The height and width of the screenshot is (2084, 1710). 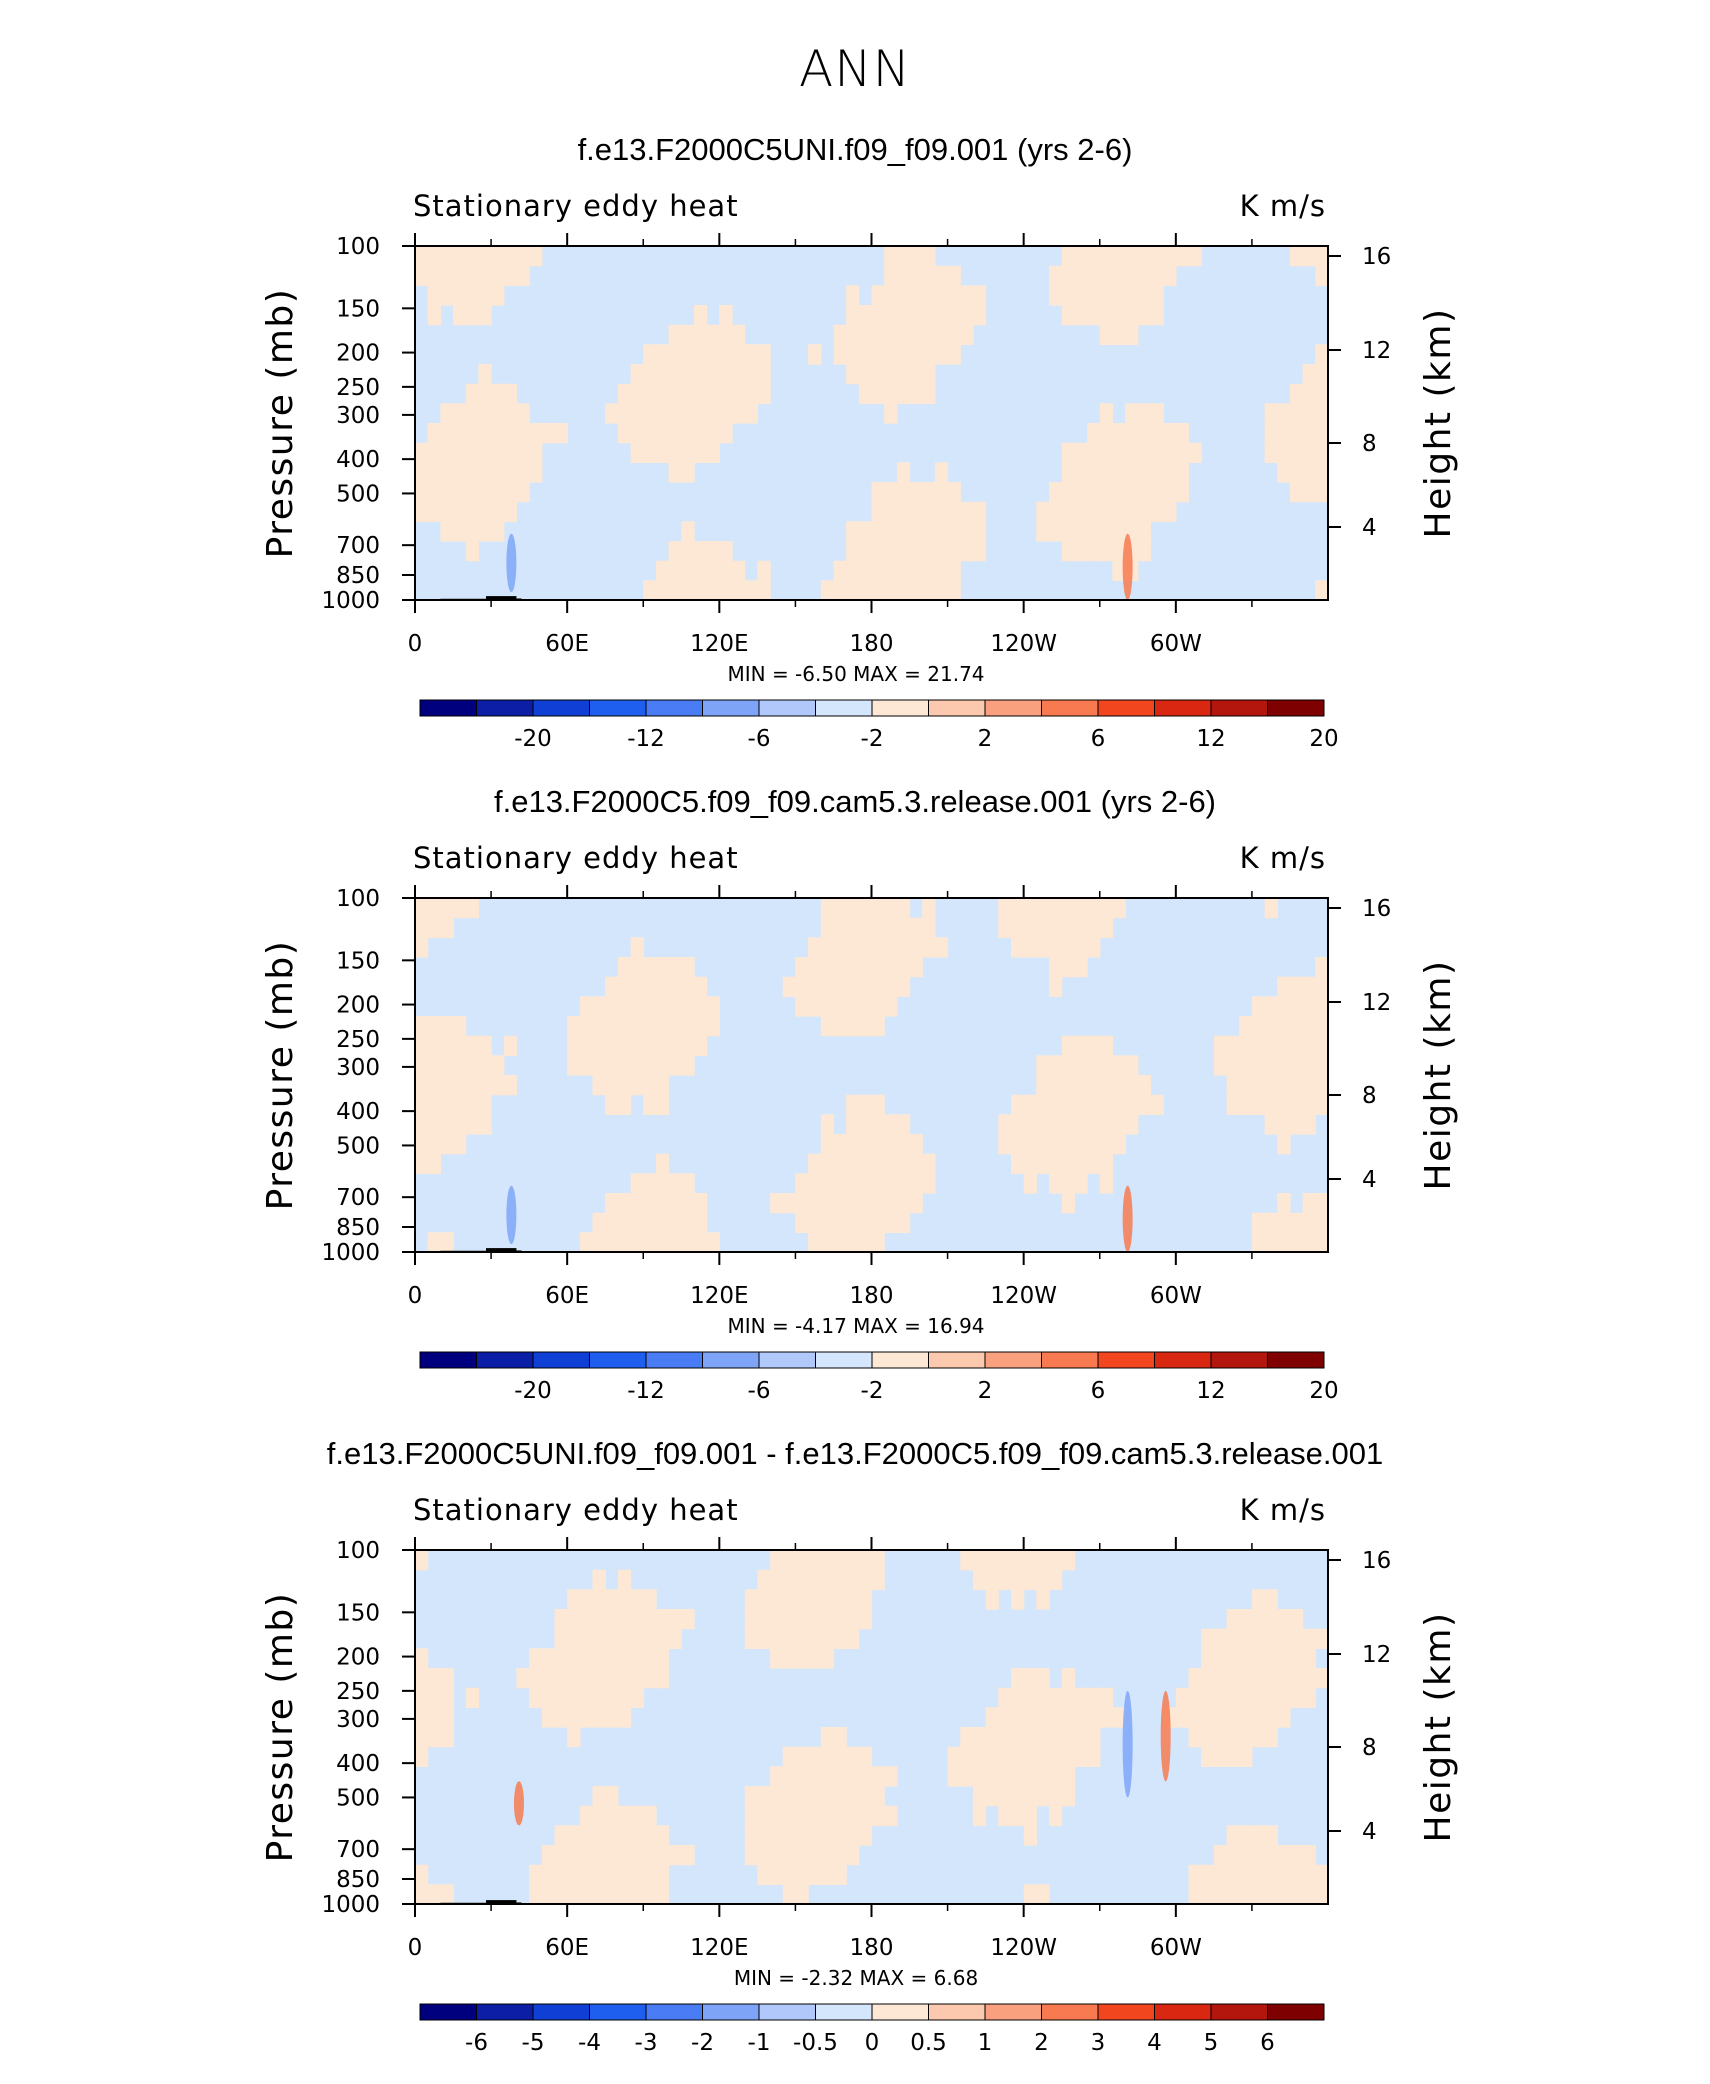 What do you see at coordinates (358, 354) in the screenshot?
I see `y-tick-label: 200` at bounding box center [358, 354].